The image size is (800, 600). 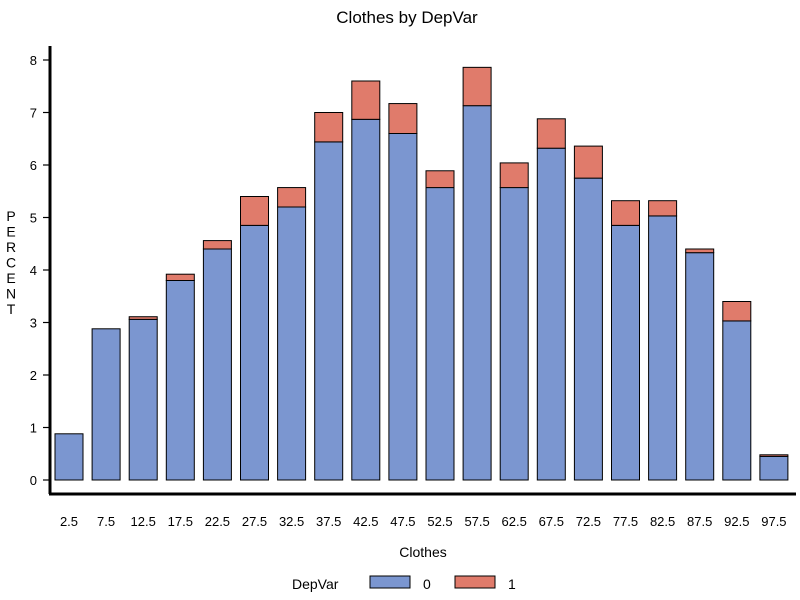 What do you see at coordinates (551, 133) in the screenshot?
I see `bar-67.5-series-1` at bounding box center [551, 133].